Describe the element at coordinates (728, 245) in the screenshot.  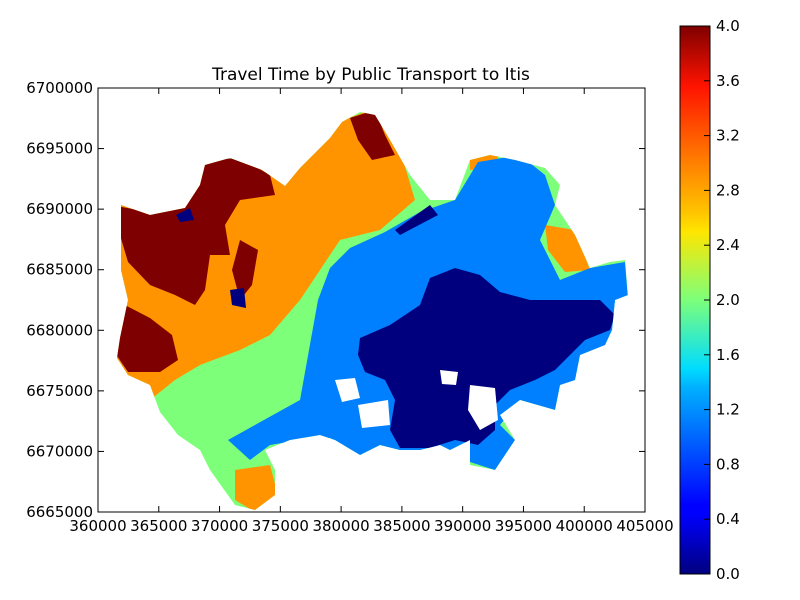
I see `colorbar-tick-label: 2.4` at that location.